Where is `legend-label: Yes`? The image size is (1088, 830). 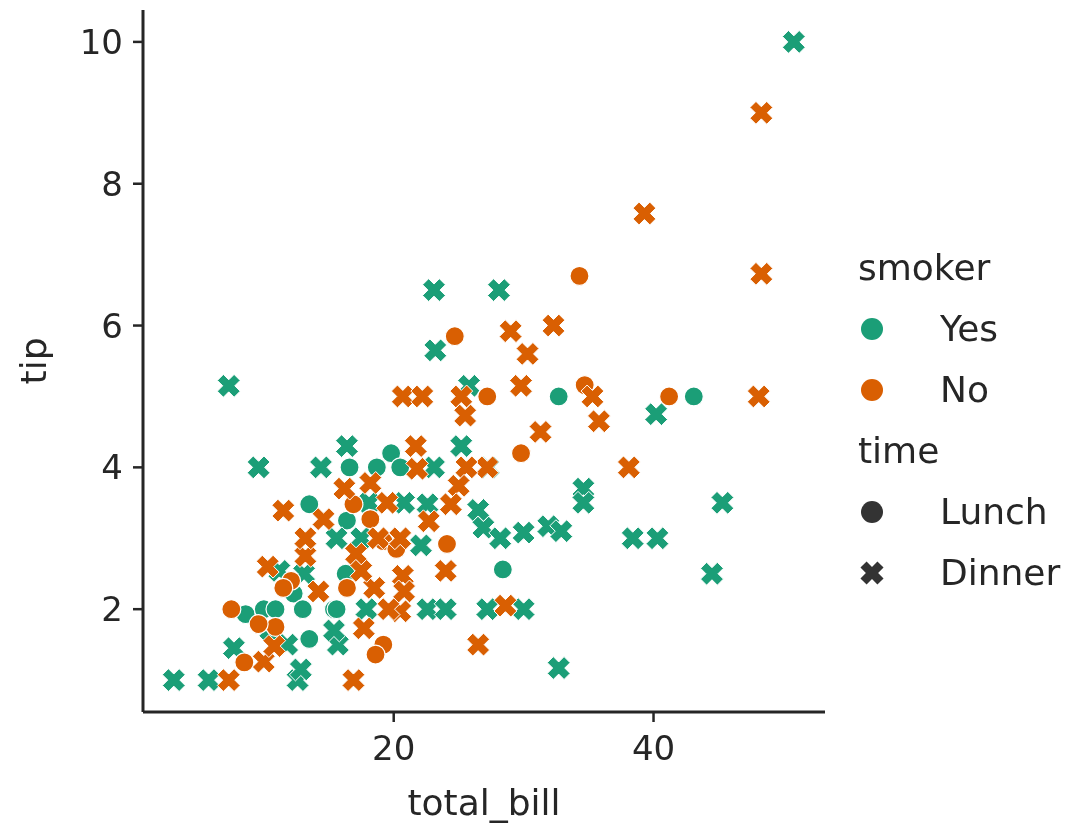 legend-label: Yes is located at coordinates (969, 328).